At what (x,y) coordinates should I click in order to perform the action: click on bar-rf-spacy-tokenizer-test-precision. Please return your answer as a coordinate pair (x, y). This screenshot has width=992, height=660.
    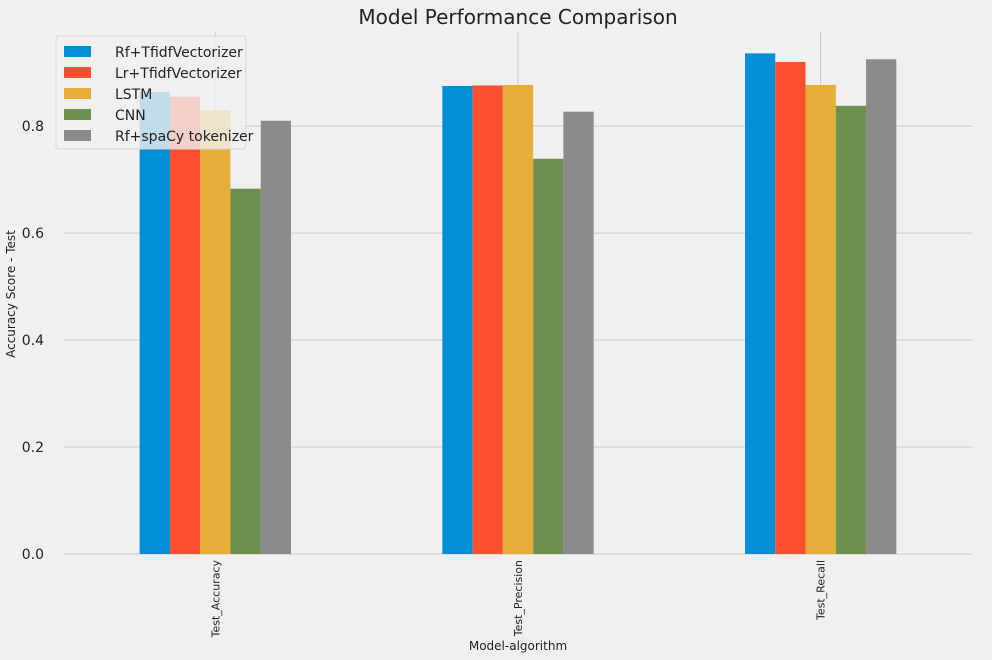
    Looking at the image, I should click on (578, 332).